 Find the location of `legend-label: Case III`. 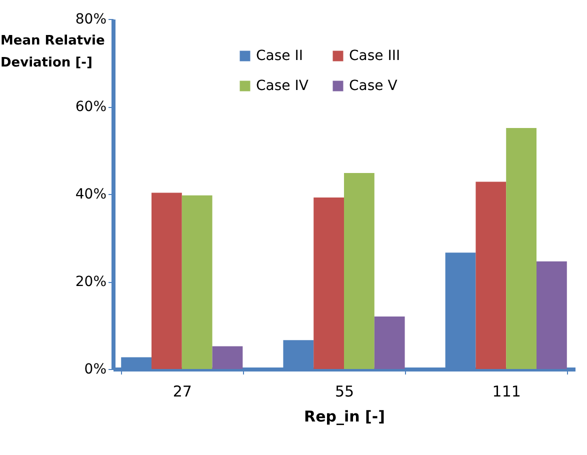

legend-label: Case III is located at coordinates (374, 56).